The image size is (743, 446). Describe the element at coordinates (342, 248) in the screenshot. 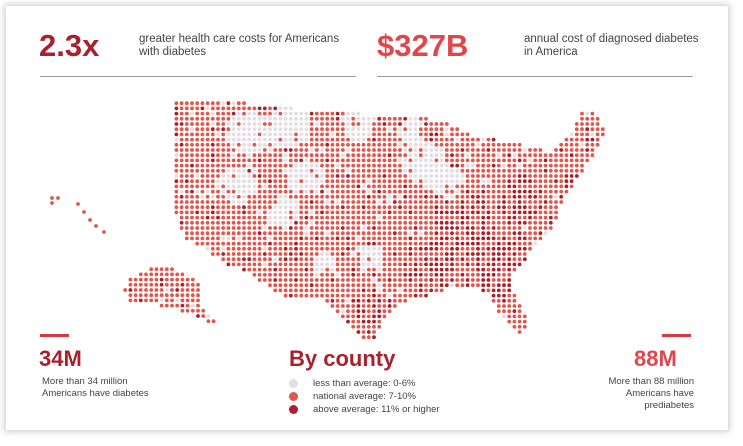

I see `map-dot-1908` at that location.